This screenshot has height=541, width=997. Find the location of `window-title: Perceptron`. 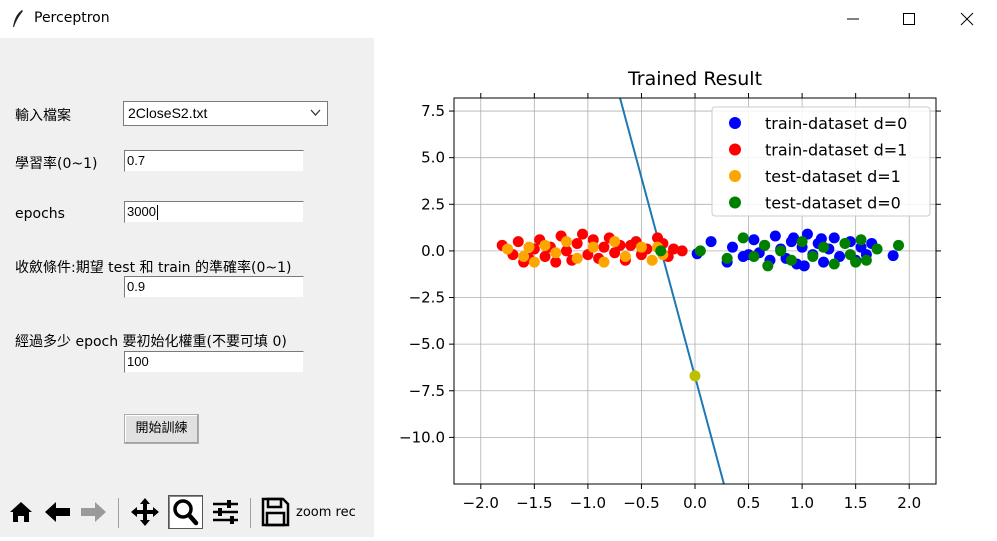

window-title: Perceptron is located at coordinates (72, 18).